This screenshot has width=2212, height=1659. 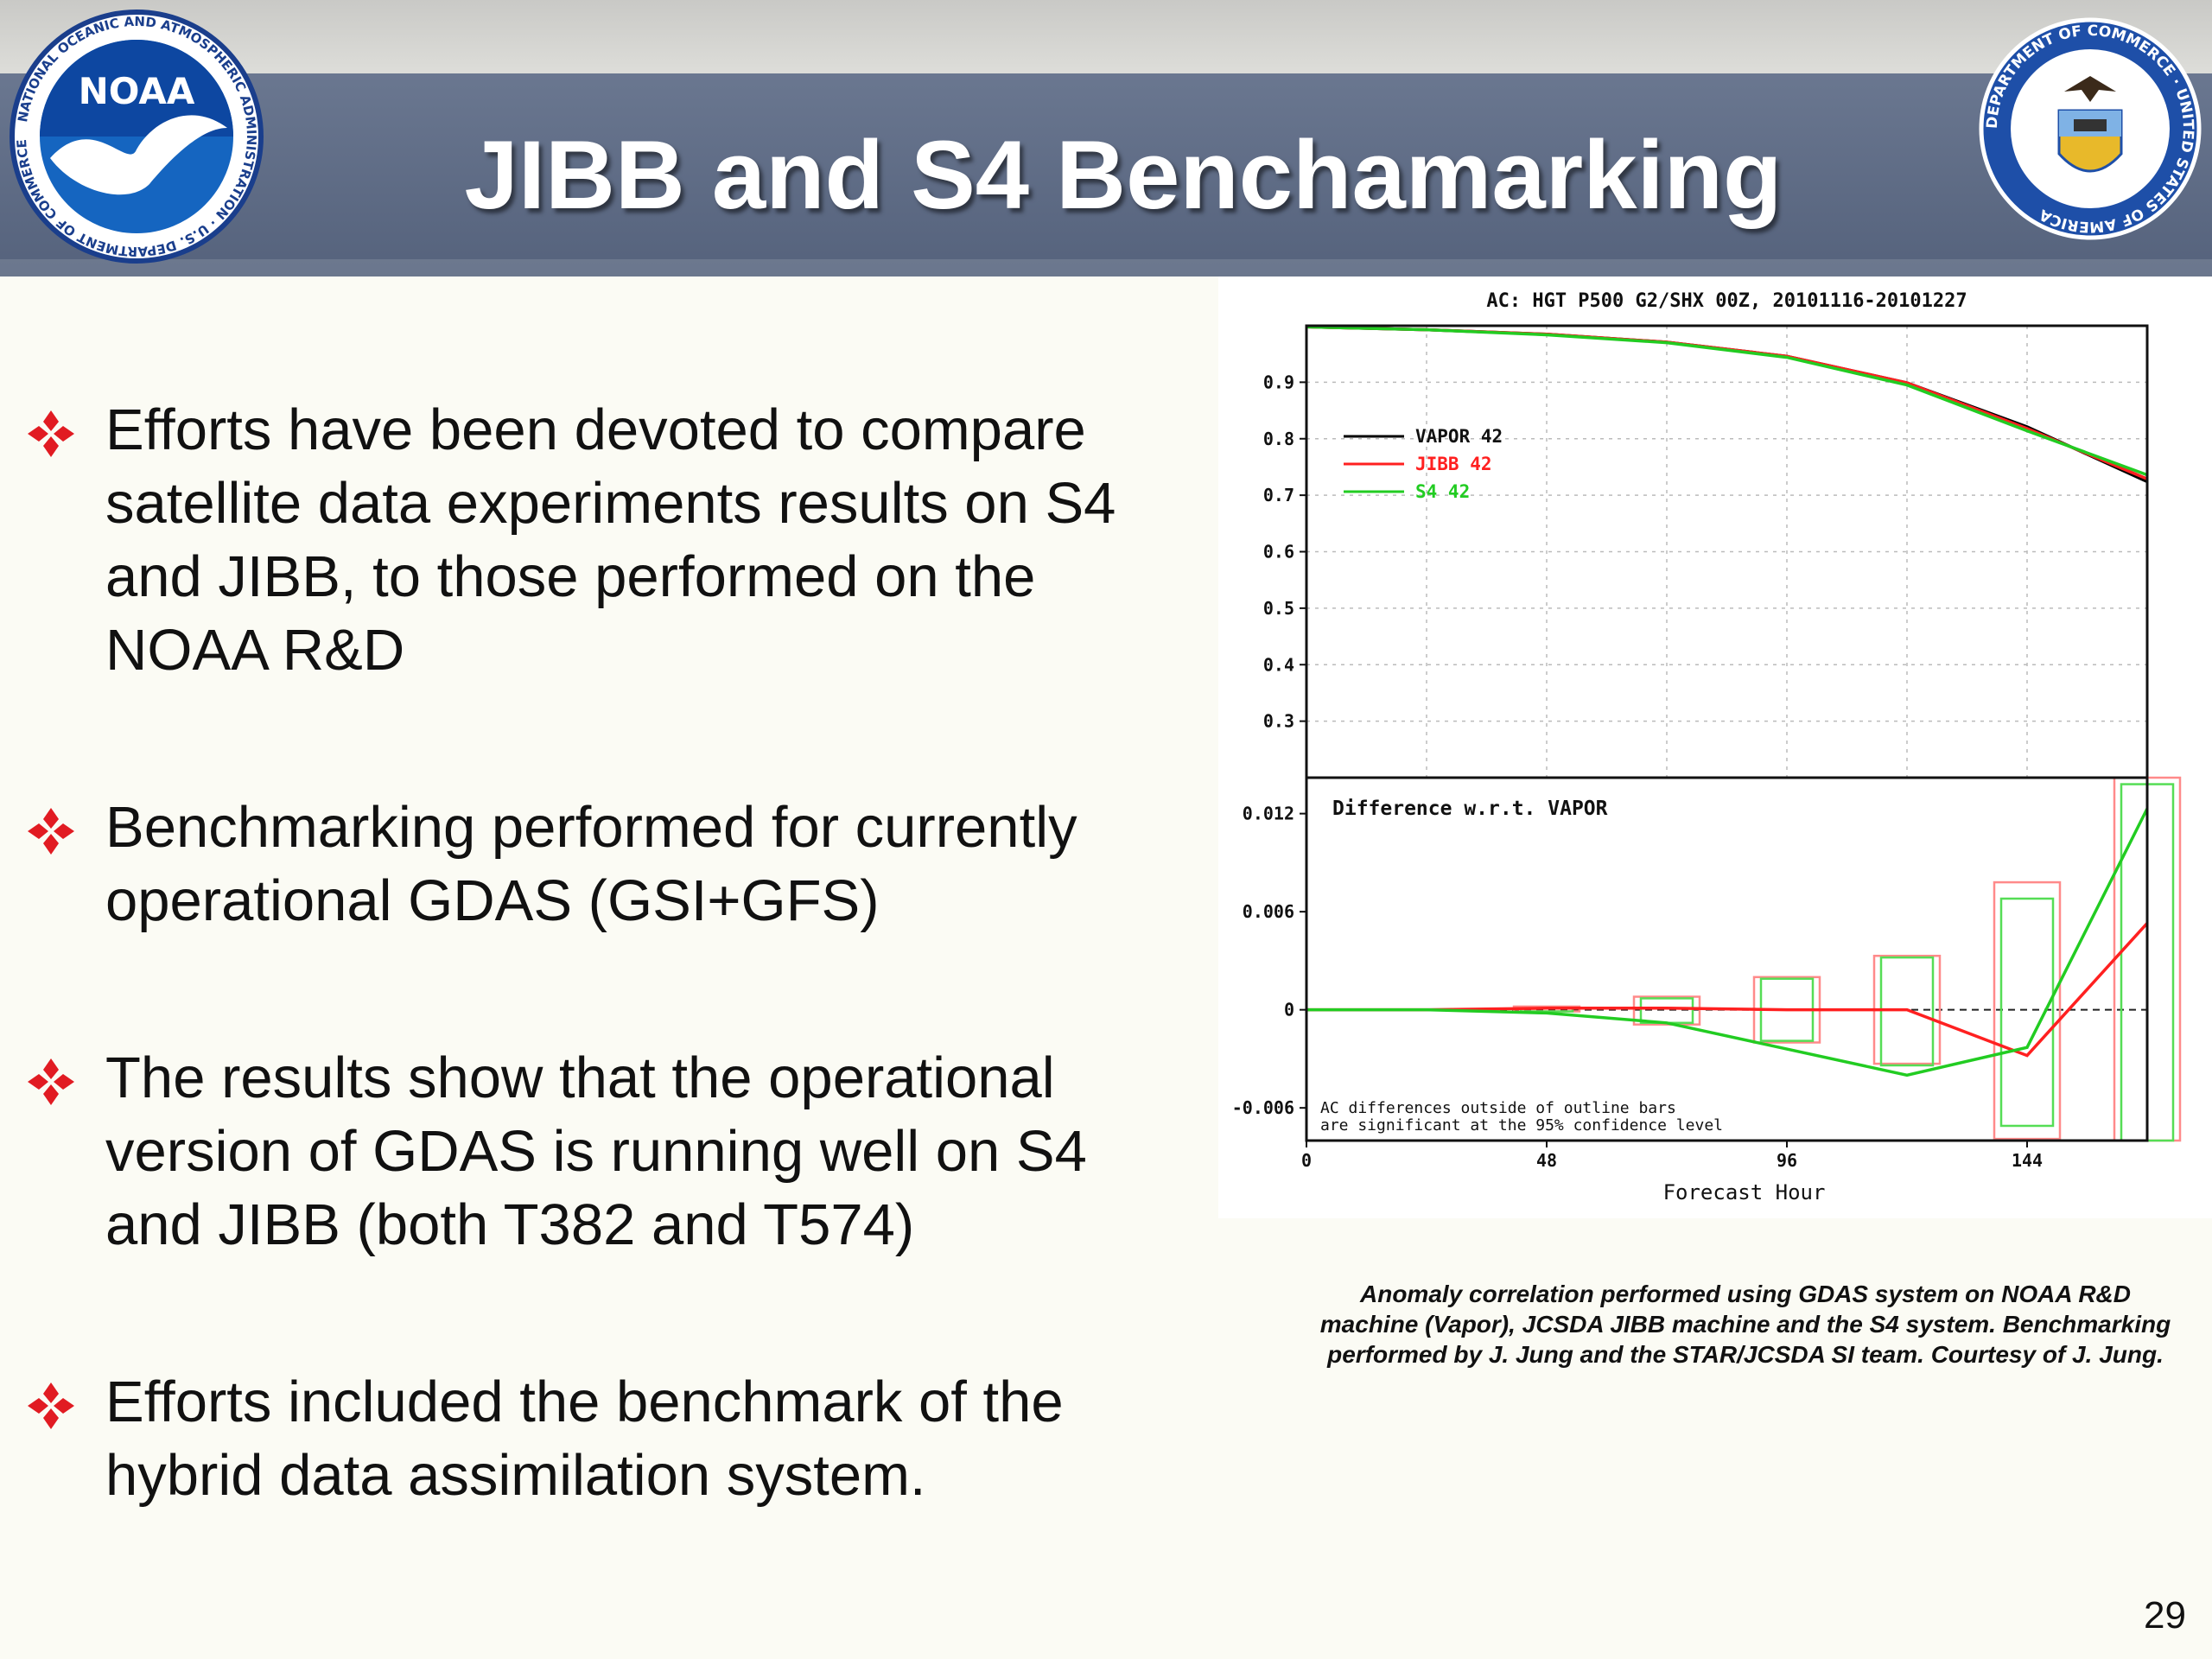 I want to click on title-banner, so click(x=1106, y=174).